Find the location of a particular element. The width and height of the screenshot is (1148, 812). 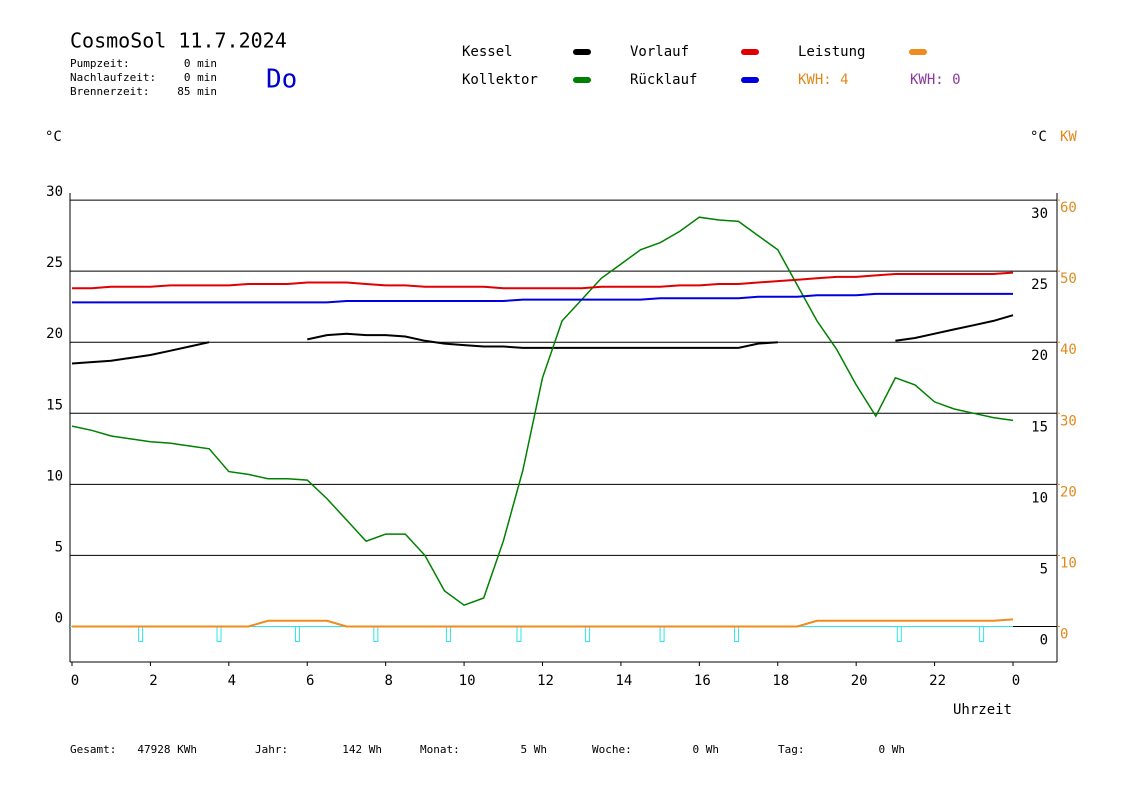

title: CosmoSol 11.7.2024 is located at coordinates (178, 41).